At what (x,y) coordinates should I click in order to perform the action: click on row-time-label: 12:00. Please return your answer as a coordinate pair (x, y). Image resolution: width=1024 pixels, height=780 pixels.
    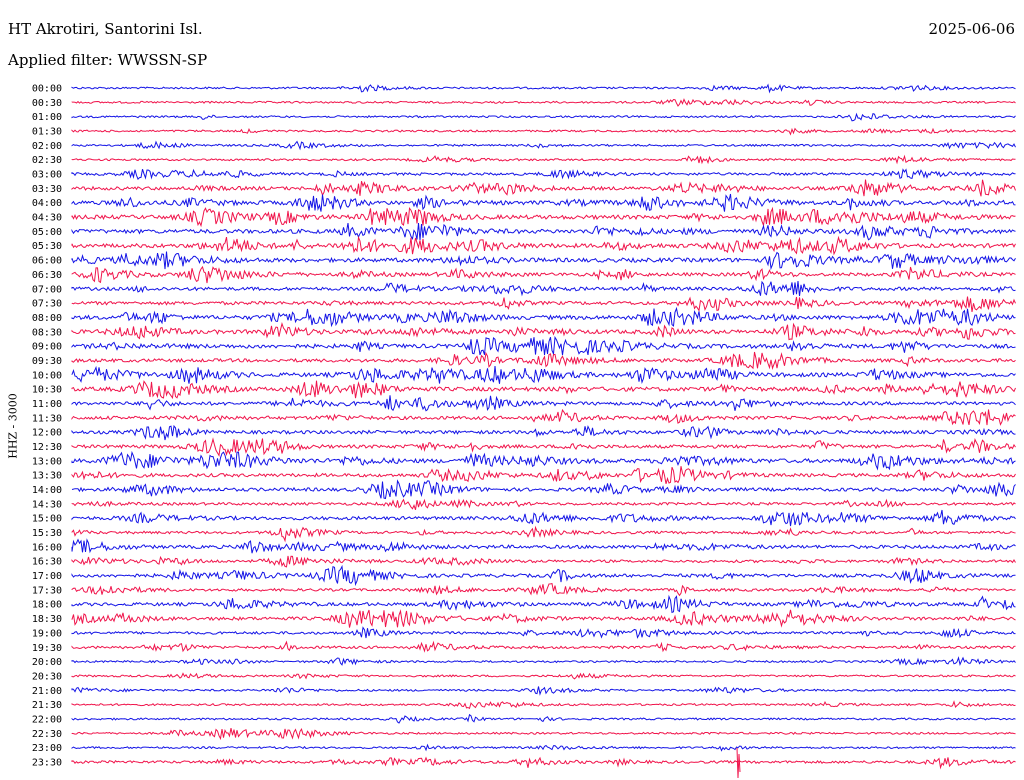
    Looking at the image, I should click on (47, 433).